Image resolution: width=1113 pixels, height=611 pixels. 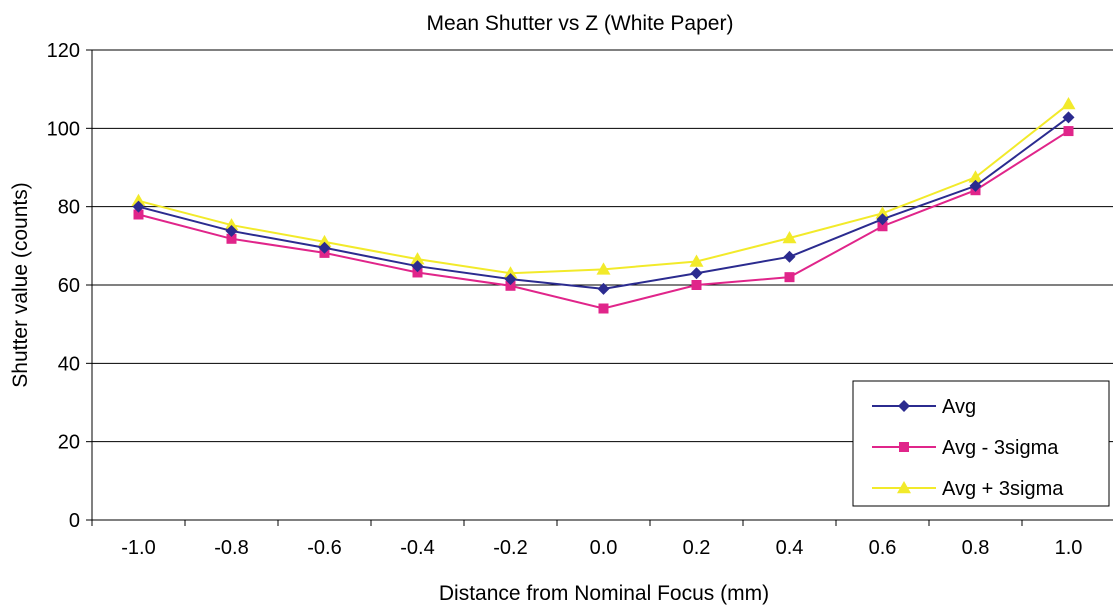 I want to click on x-tick-label: -0.8, so click(x=231, y=548).